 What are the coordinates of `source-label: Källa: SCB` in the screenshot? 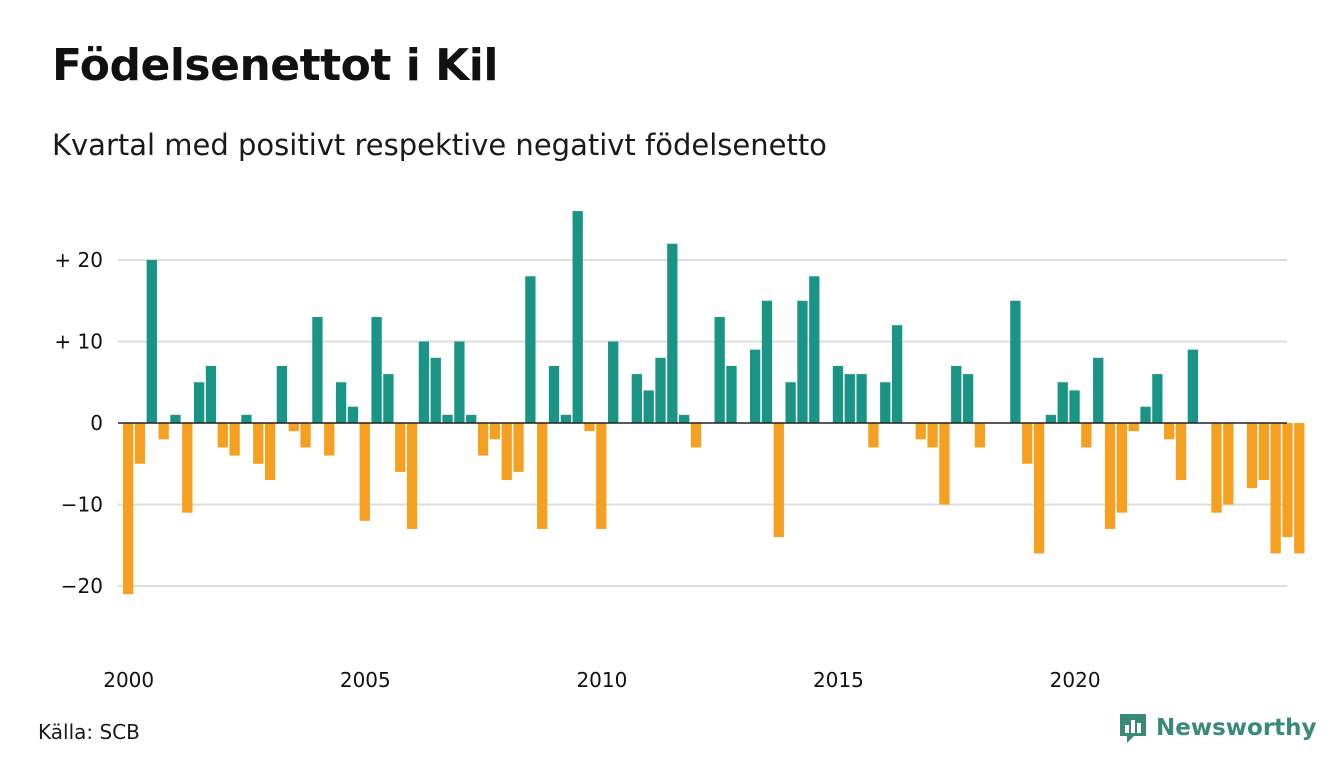 It's located at (89, 732).